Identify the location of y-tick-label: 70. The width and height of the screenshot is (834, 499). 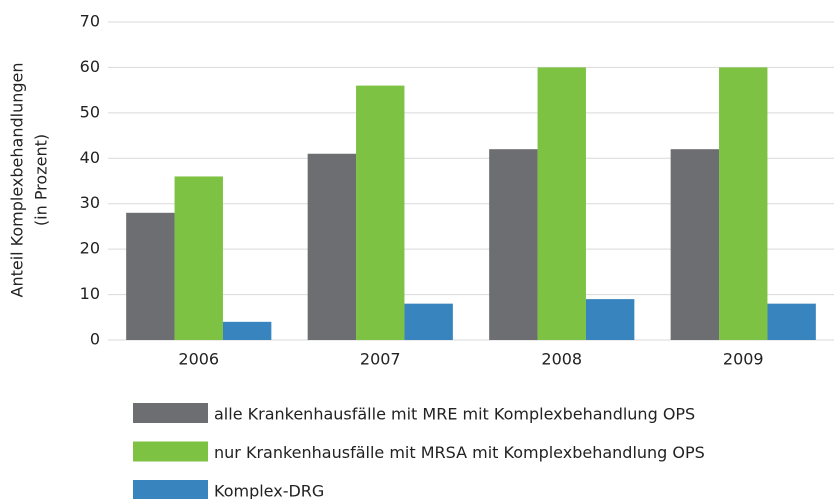
(90, 21).